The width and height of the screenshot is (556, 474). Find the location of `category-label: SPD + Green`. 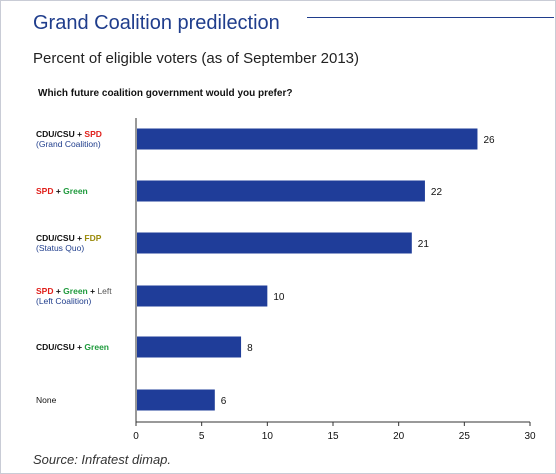

category-label: SPD + Green is located at coordinates (62, 191).